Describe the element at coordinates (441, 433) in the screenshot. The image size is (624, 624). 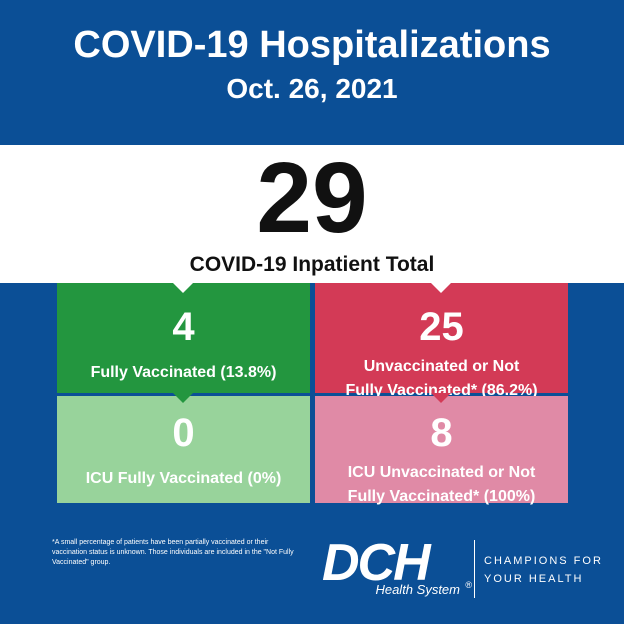
I see `tile-value: 8` at that location.